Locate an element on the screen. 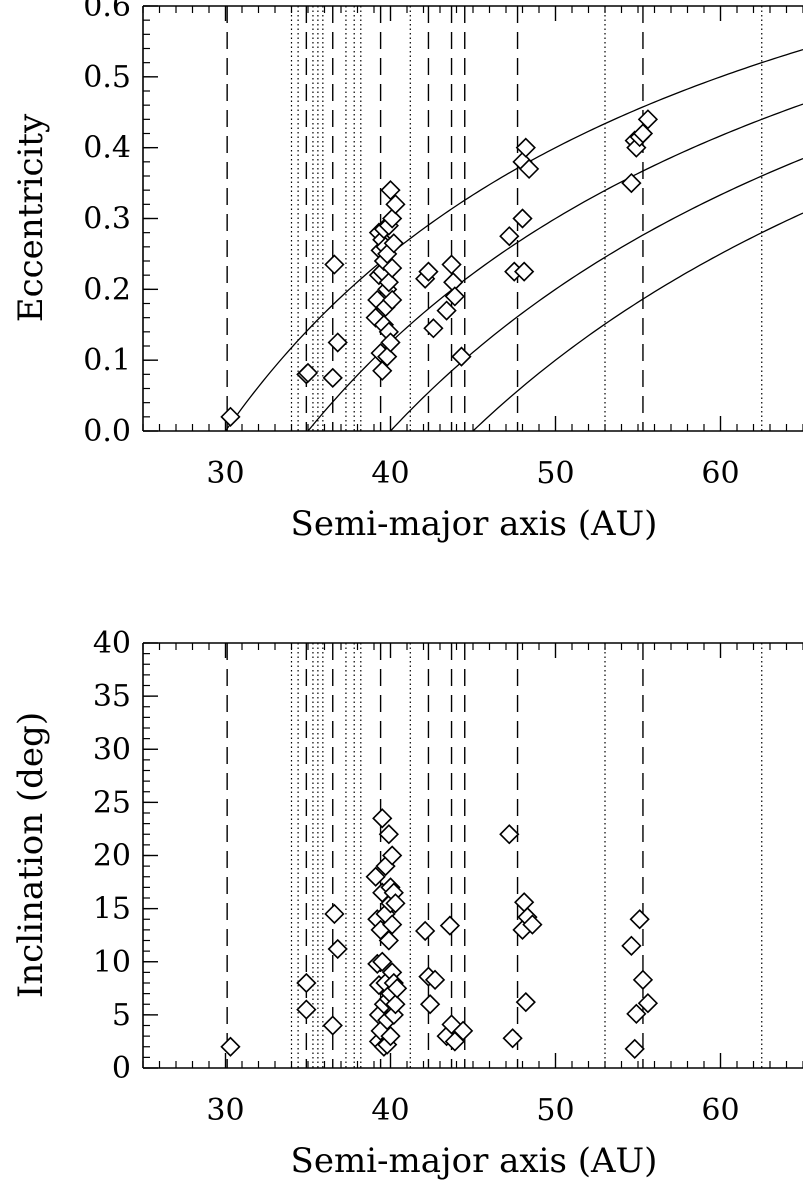 The image size is (803, 1181). y-tick-label: 0.6 is located at coordinates (107, 12).